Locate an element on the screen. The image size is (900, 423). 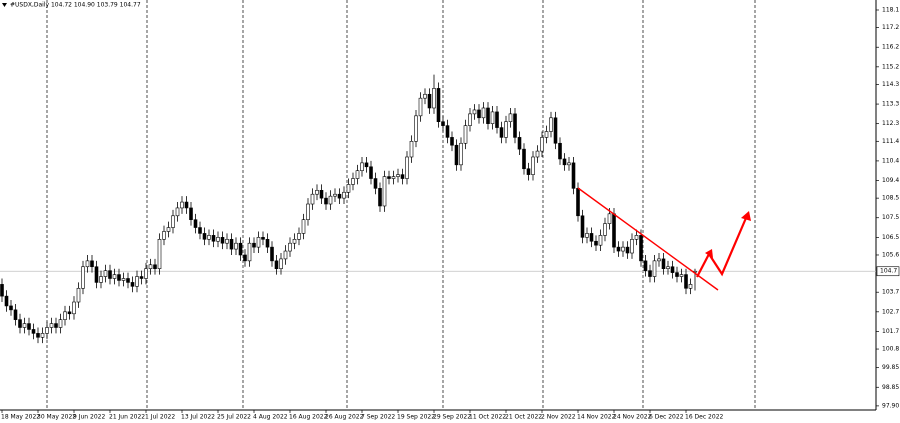
x-tick-label: 16 Dec 2022 is located at coordinates (704, 417).